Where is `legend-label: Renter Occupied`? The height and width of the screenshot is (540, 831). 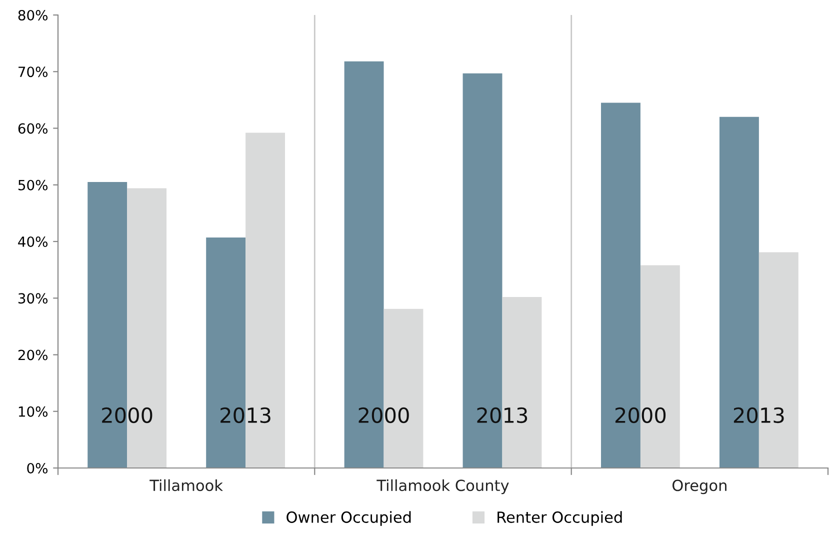 legend-label: Renter Occupied is located at coordinates (560, 518).